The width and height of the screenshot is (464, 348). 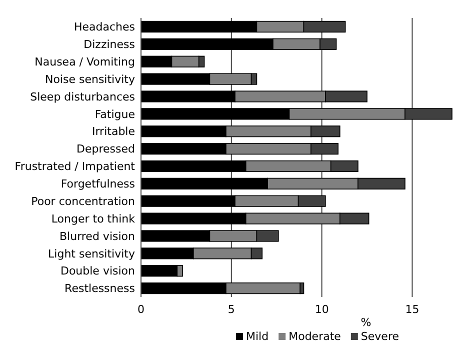 I want to click on x-tick-label: 10, so click(x=321, y=309).